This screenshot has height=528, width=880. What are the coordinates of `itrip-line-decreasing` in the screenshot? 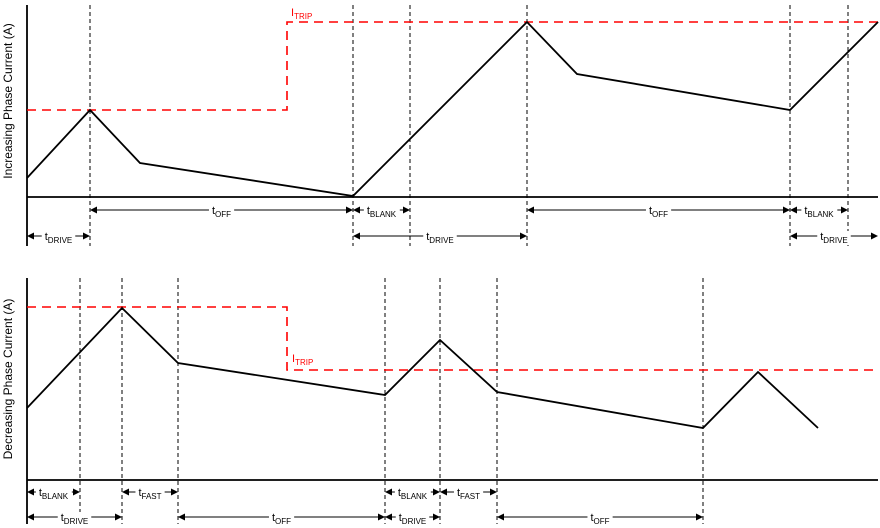 It's located at (452, 338).